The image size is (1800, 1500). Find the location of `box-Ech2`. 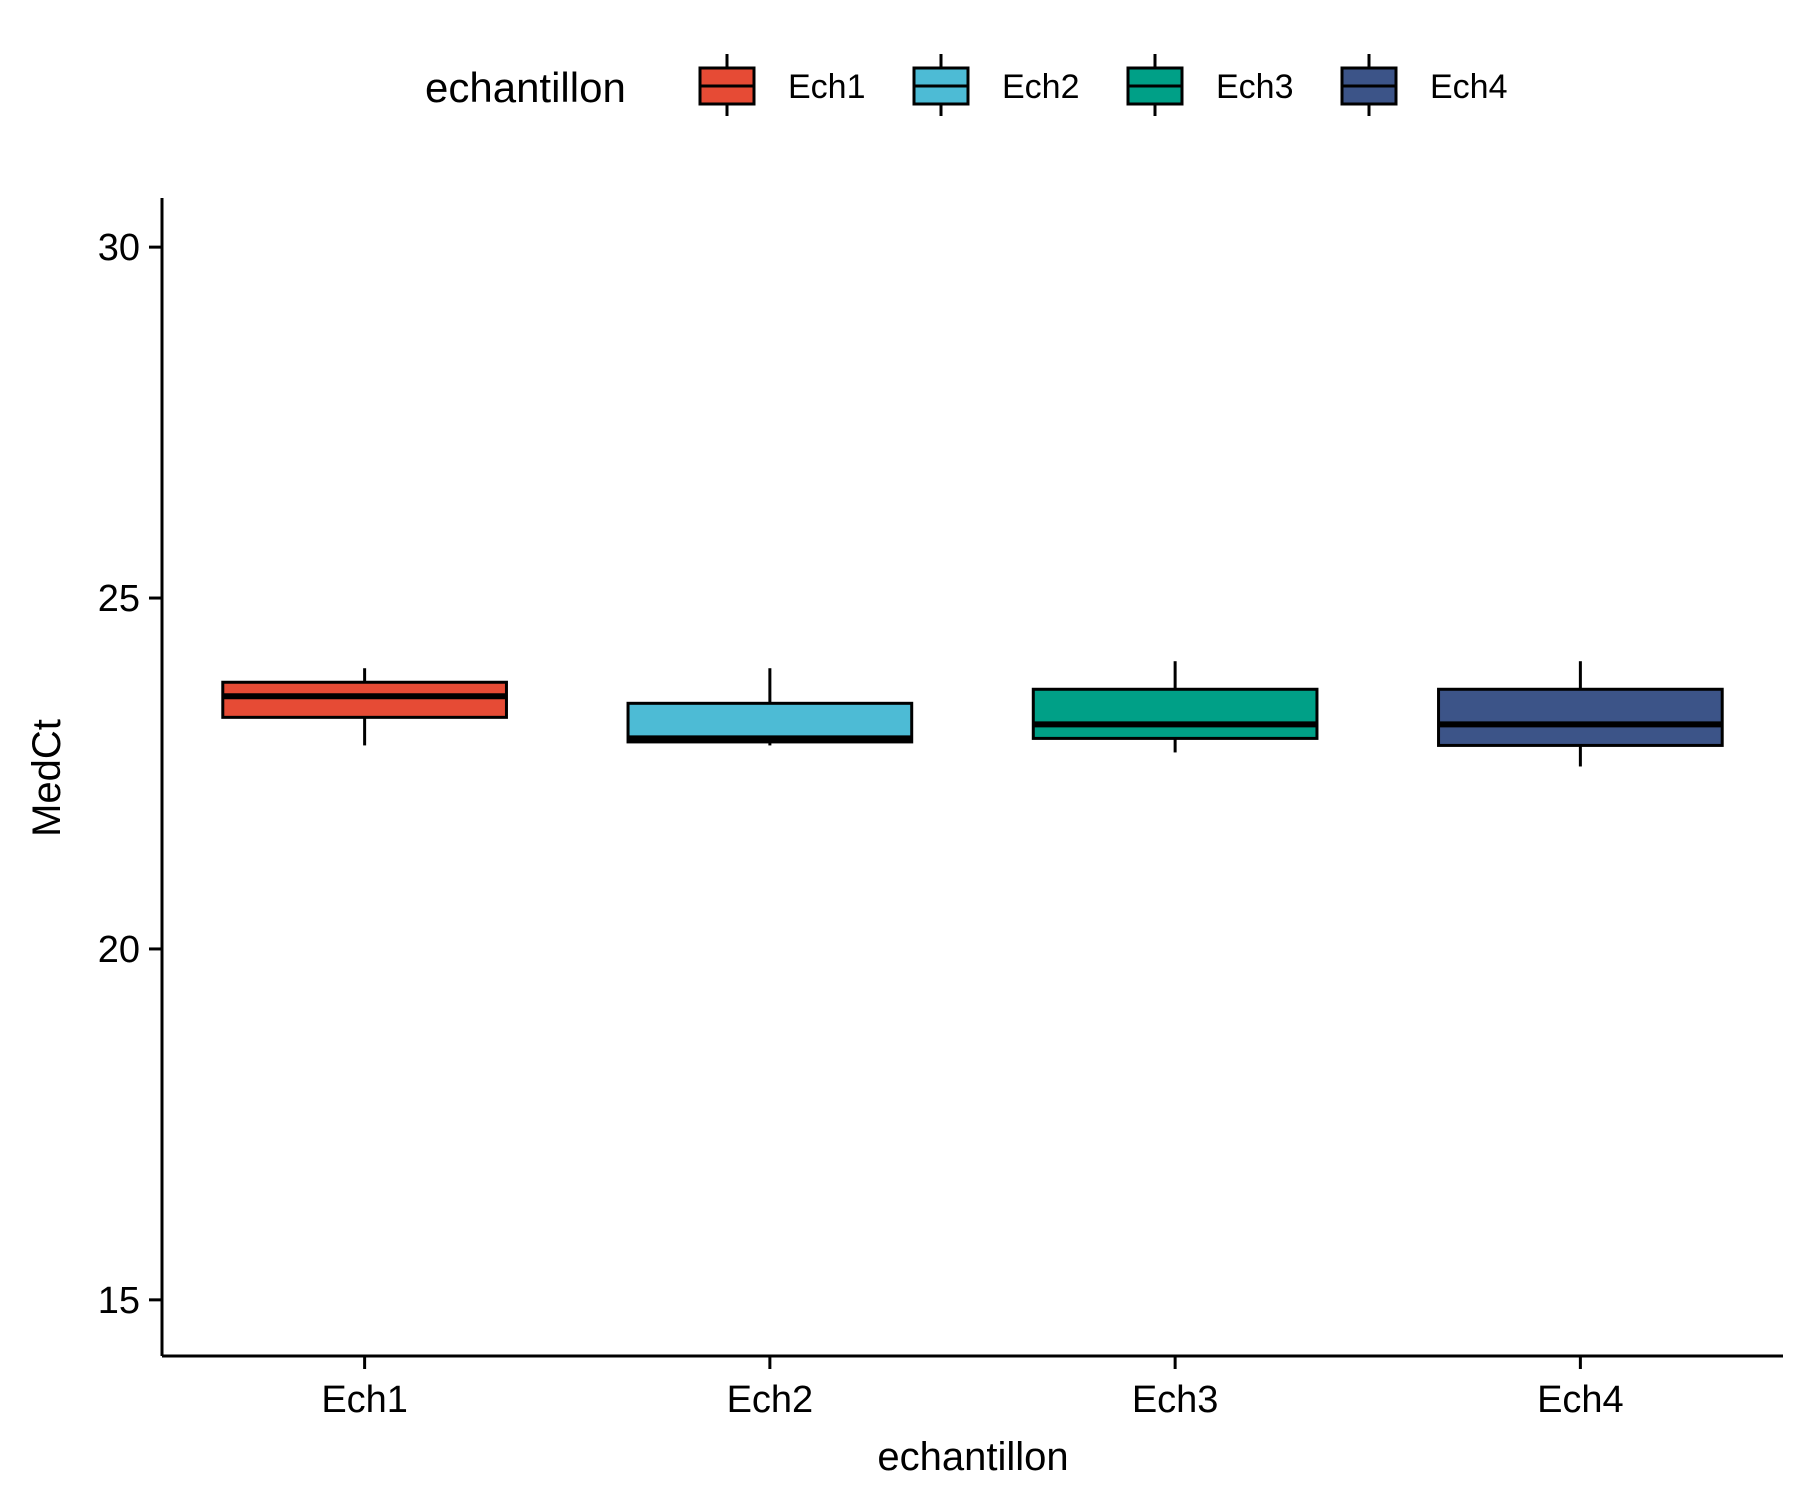

box-Ech2 is located at coordinates (770, 707).